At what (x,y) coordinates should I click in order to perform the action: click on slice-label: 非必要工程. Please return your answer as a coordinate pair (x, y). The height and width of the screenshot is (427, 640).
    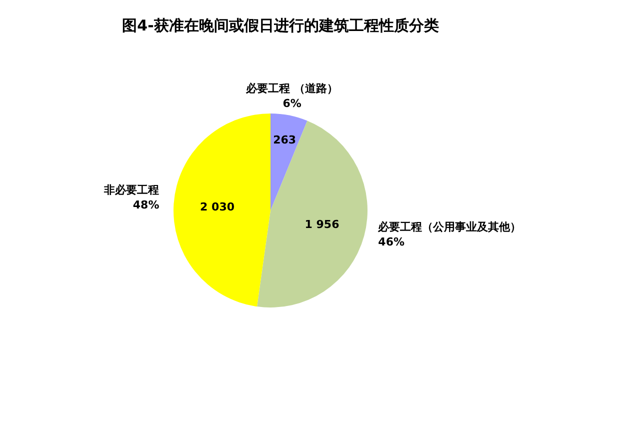
    Looking at the image, I should click on (131, 190).